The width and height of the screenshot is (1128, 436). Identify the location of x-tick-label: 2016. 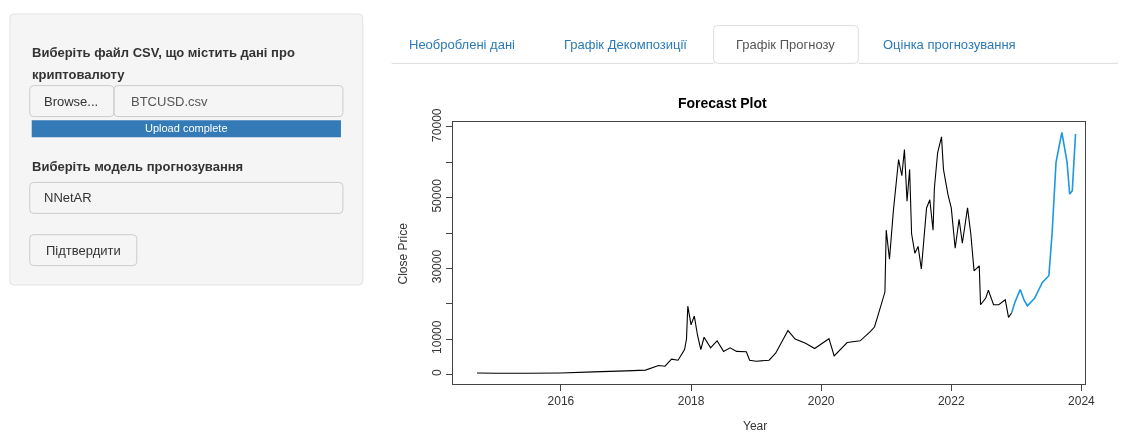
(561, 401).